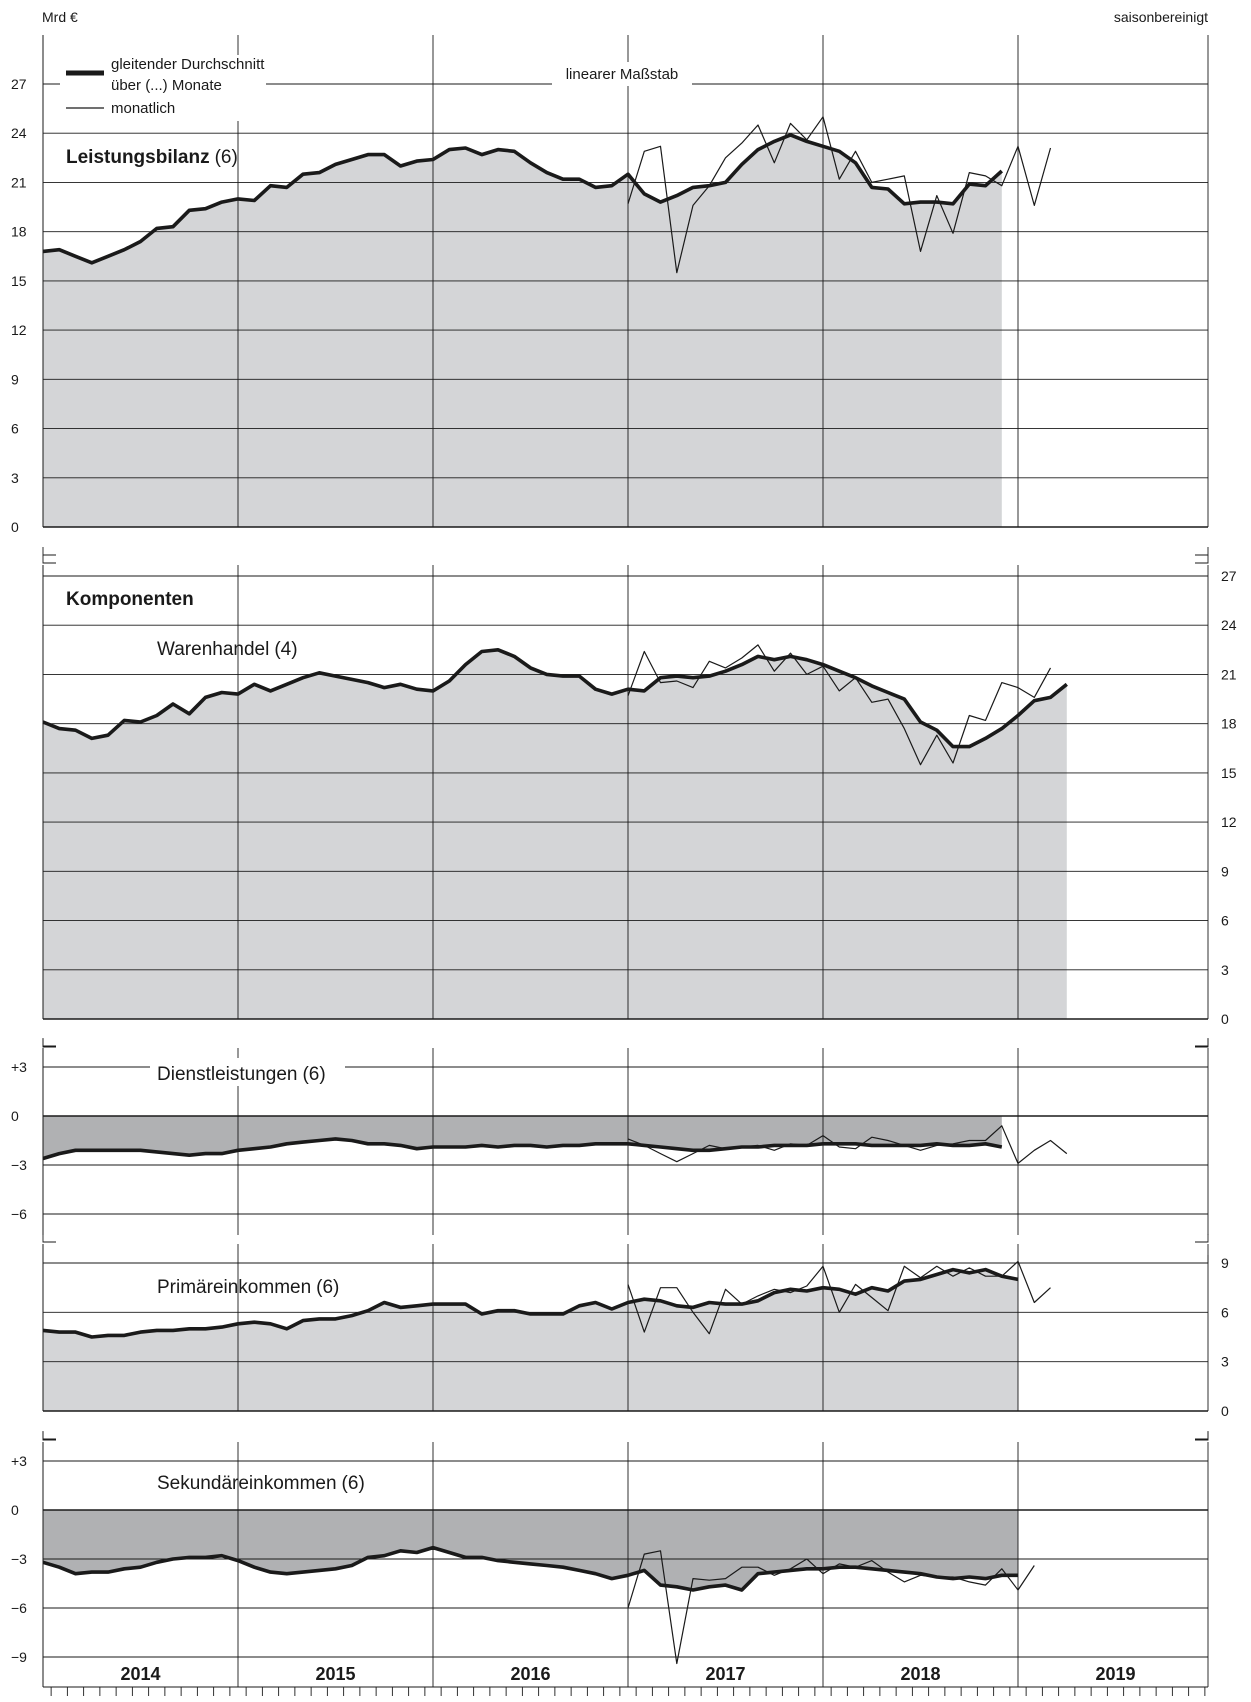 Image resolution: width=1251 pixels, height=1702 pixels. What do you see at coordinates (19, 182) in the screenshot?
I see `y-tick-label-0-7: 21` at bounding box center [19, 182].